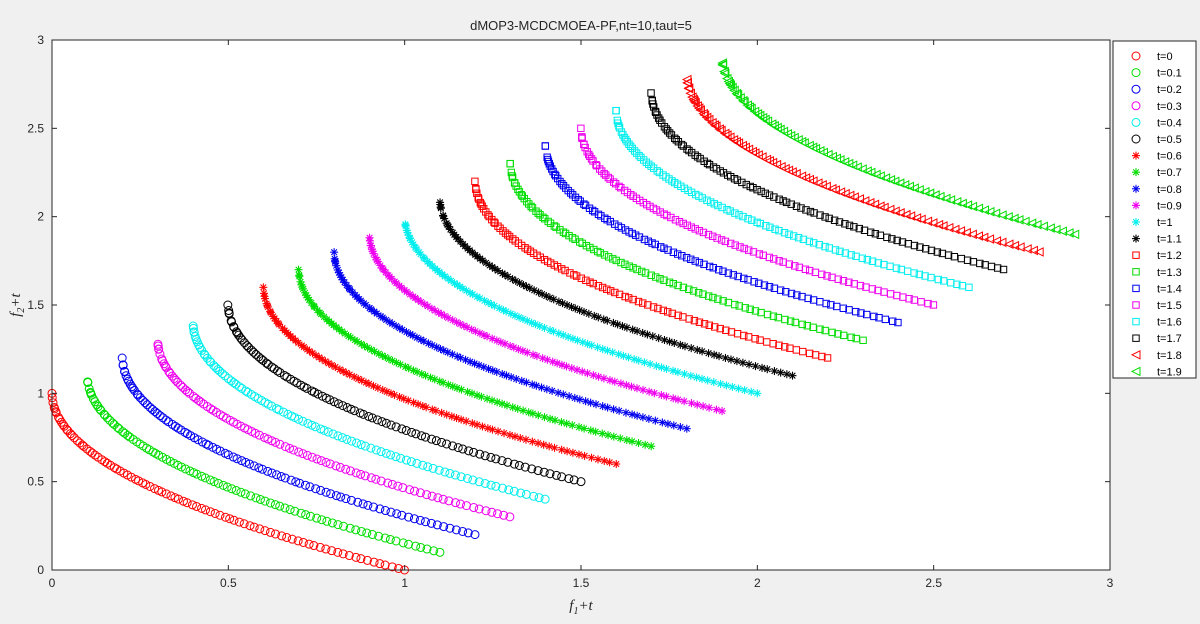 The height and width of the screenshot is (624, 1200). I want to click on x-axis-label: f1+t, so click(581, 607).